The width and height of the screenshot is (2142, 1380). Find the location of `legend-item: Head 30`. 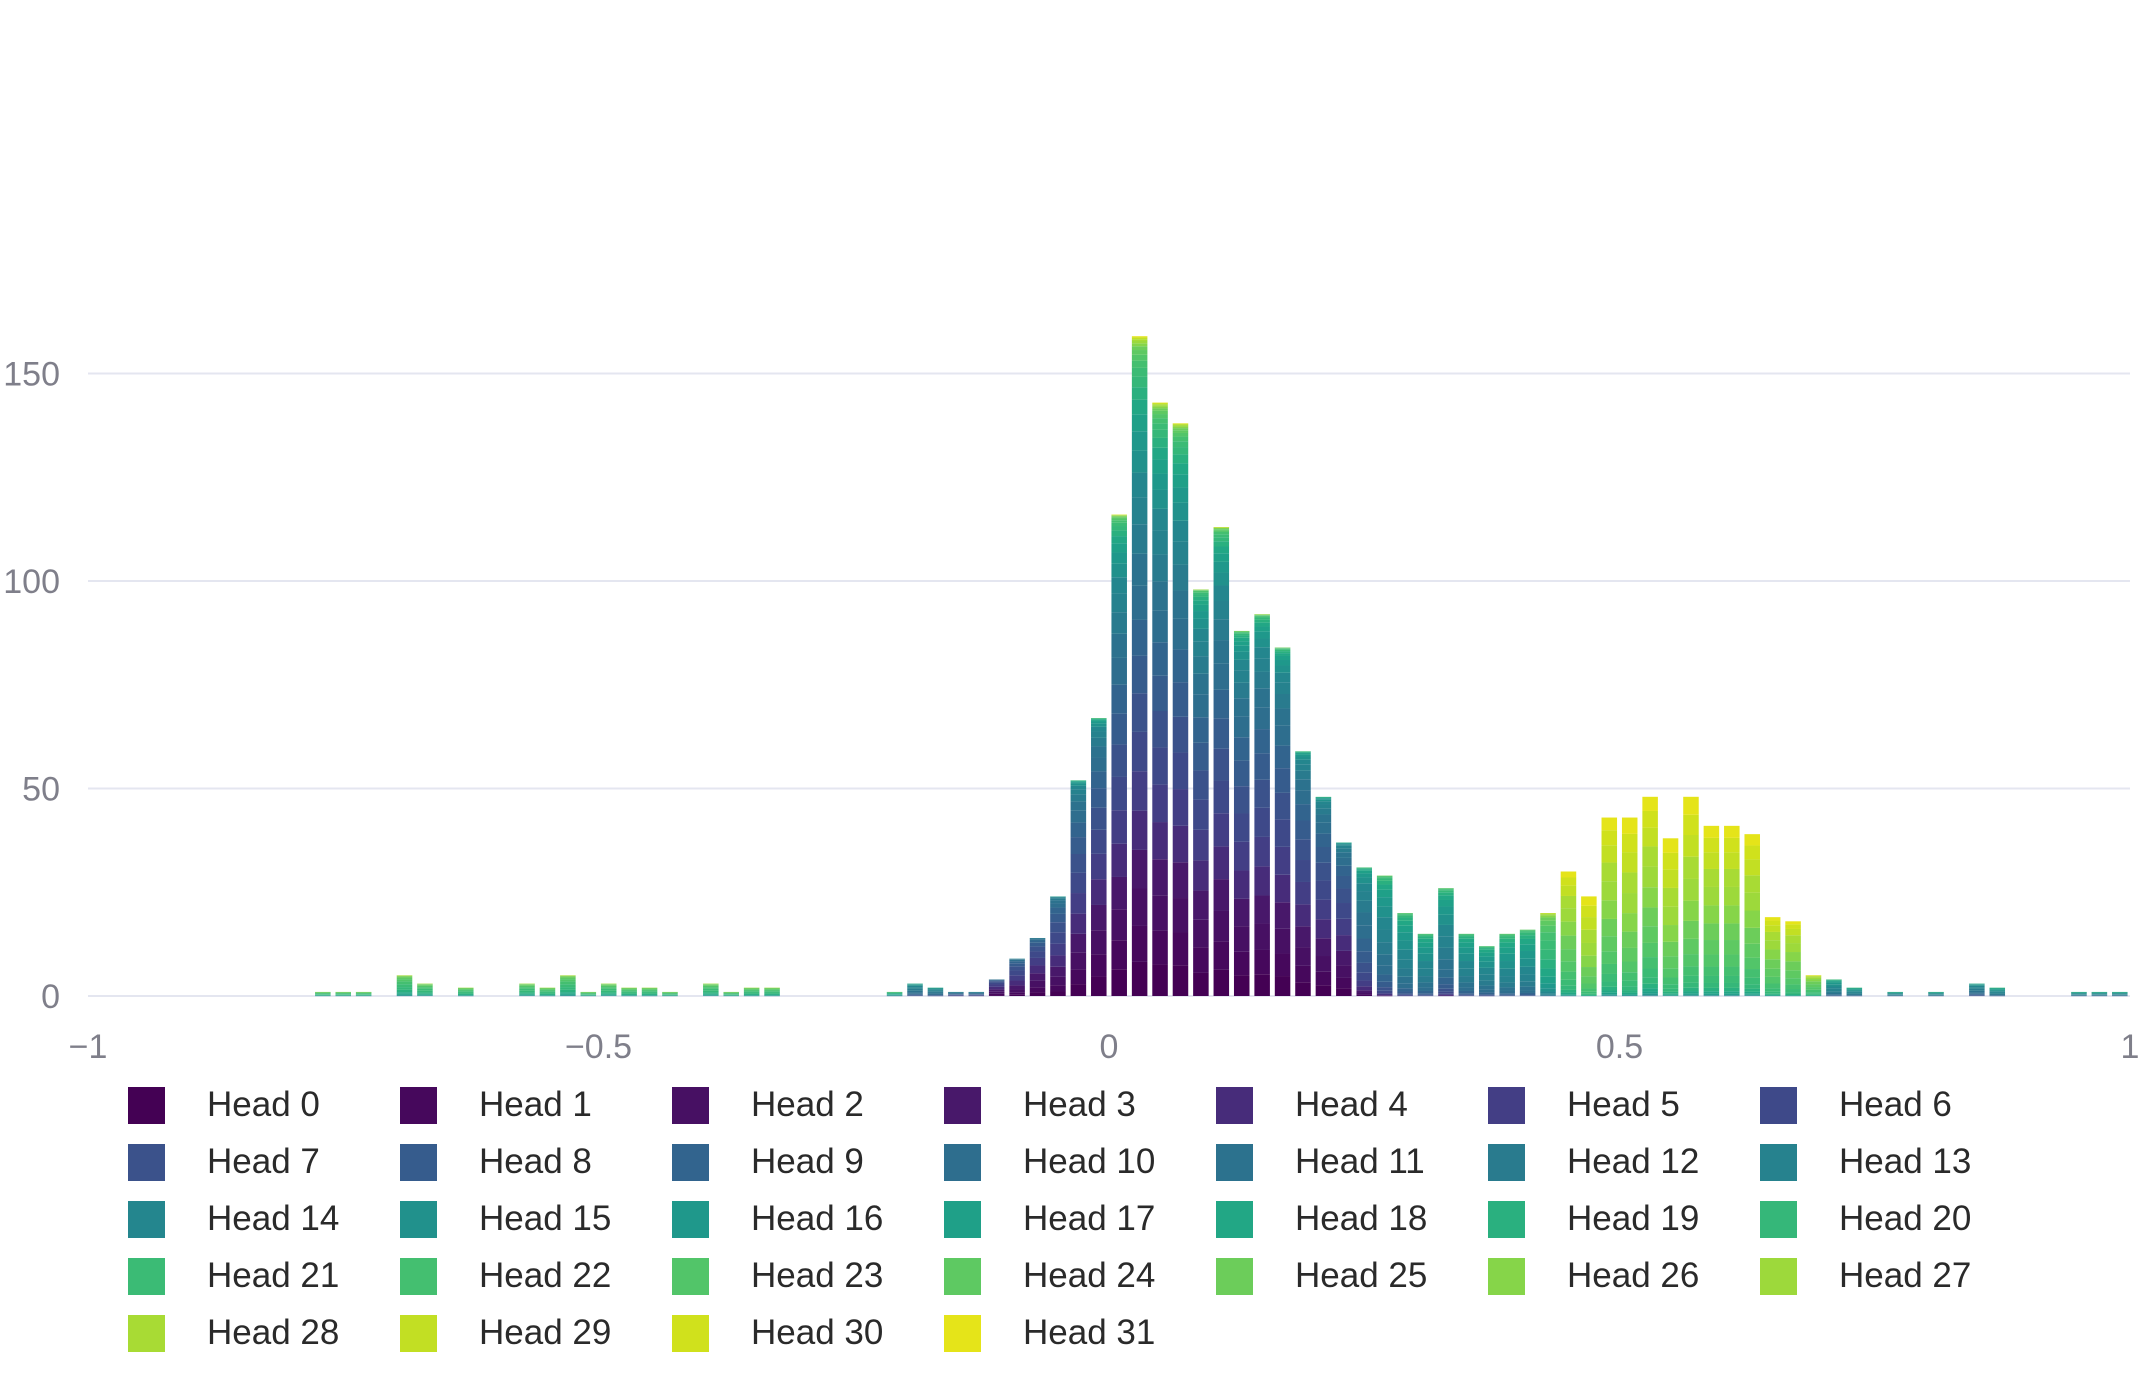

legend-item: Head 30 is located at coordinates (777, 1333).